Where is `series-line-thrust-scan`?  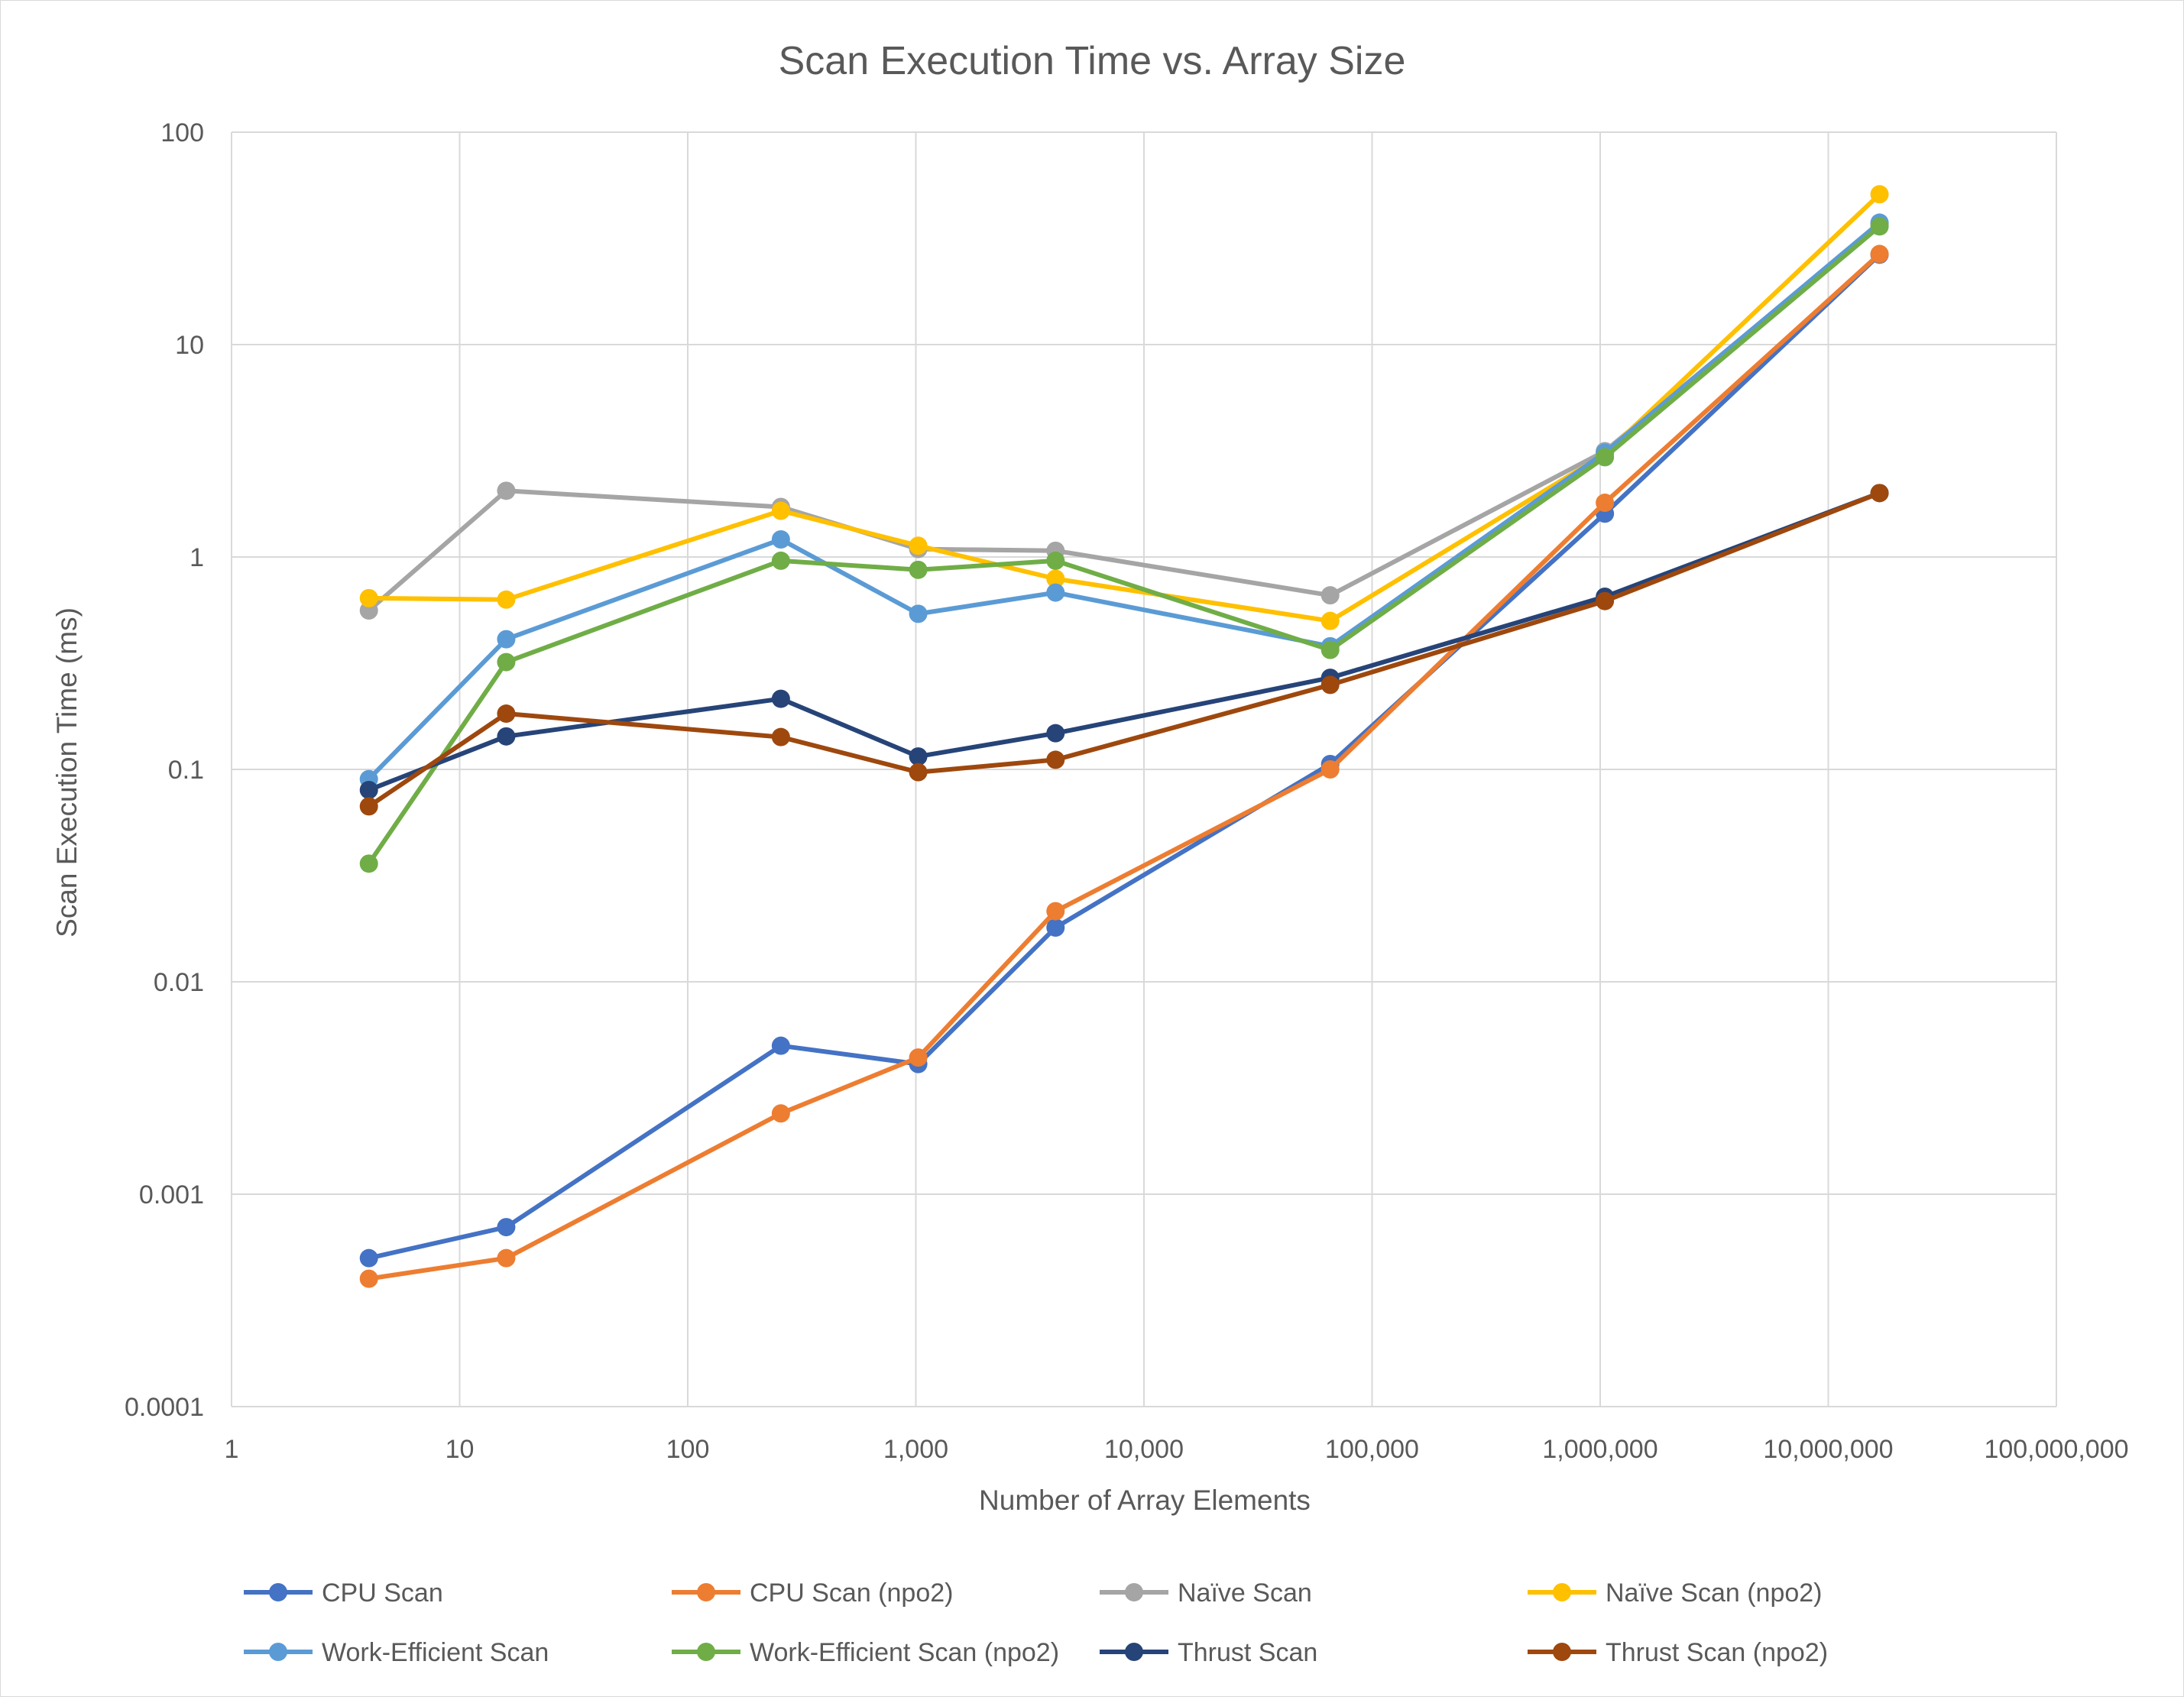
series-line-thrust-scan is located at coordinates (1124, 641).